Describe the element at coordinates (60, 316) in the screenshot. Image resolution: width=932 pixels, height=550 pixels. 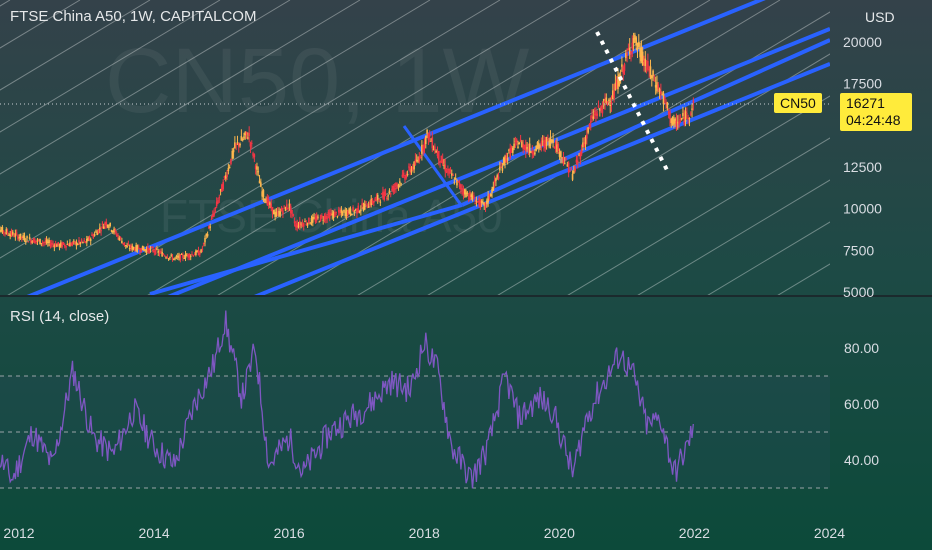
I see `rsi-indicator-label: RSI (14, close)` at that location.